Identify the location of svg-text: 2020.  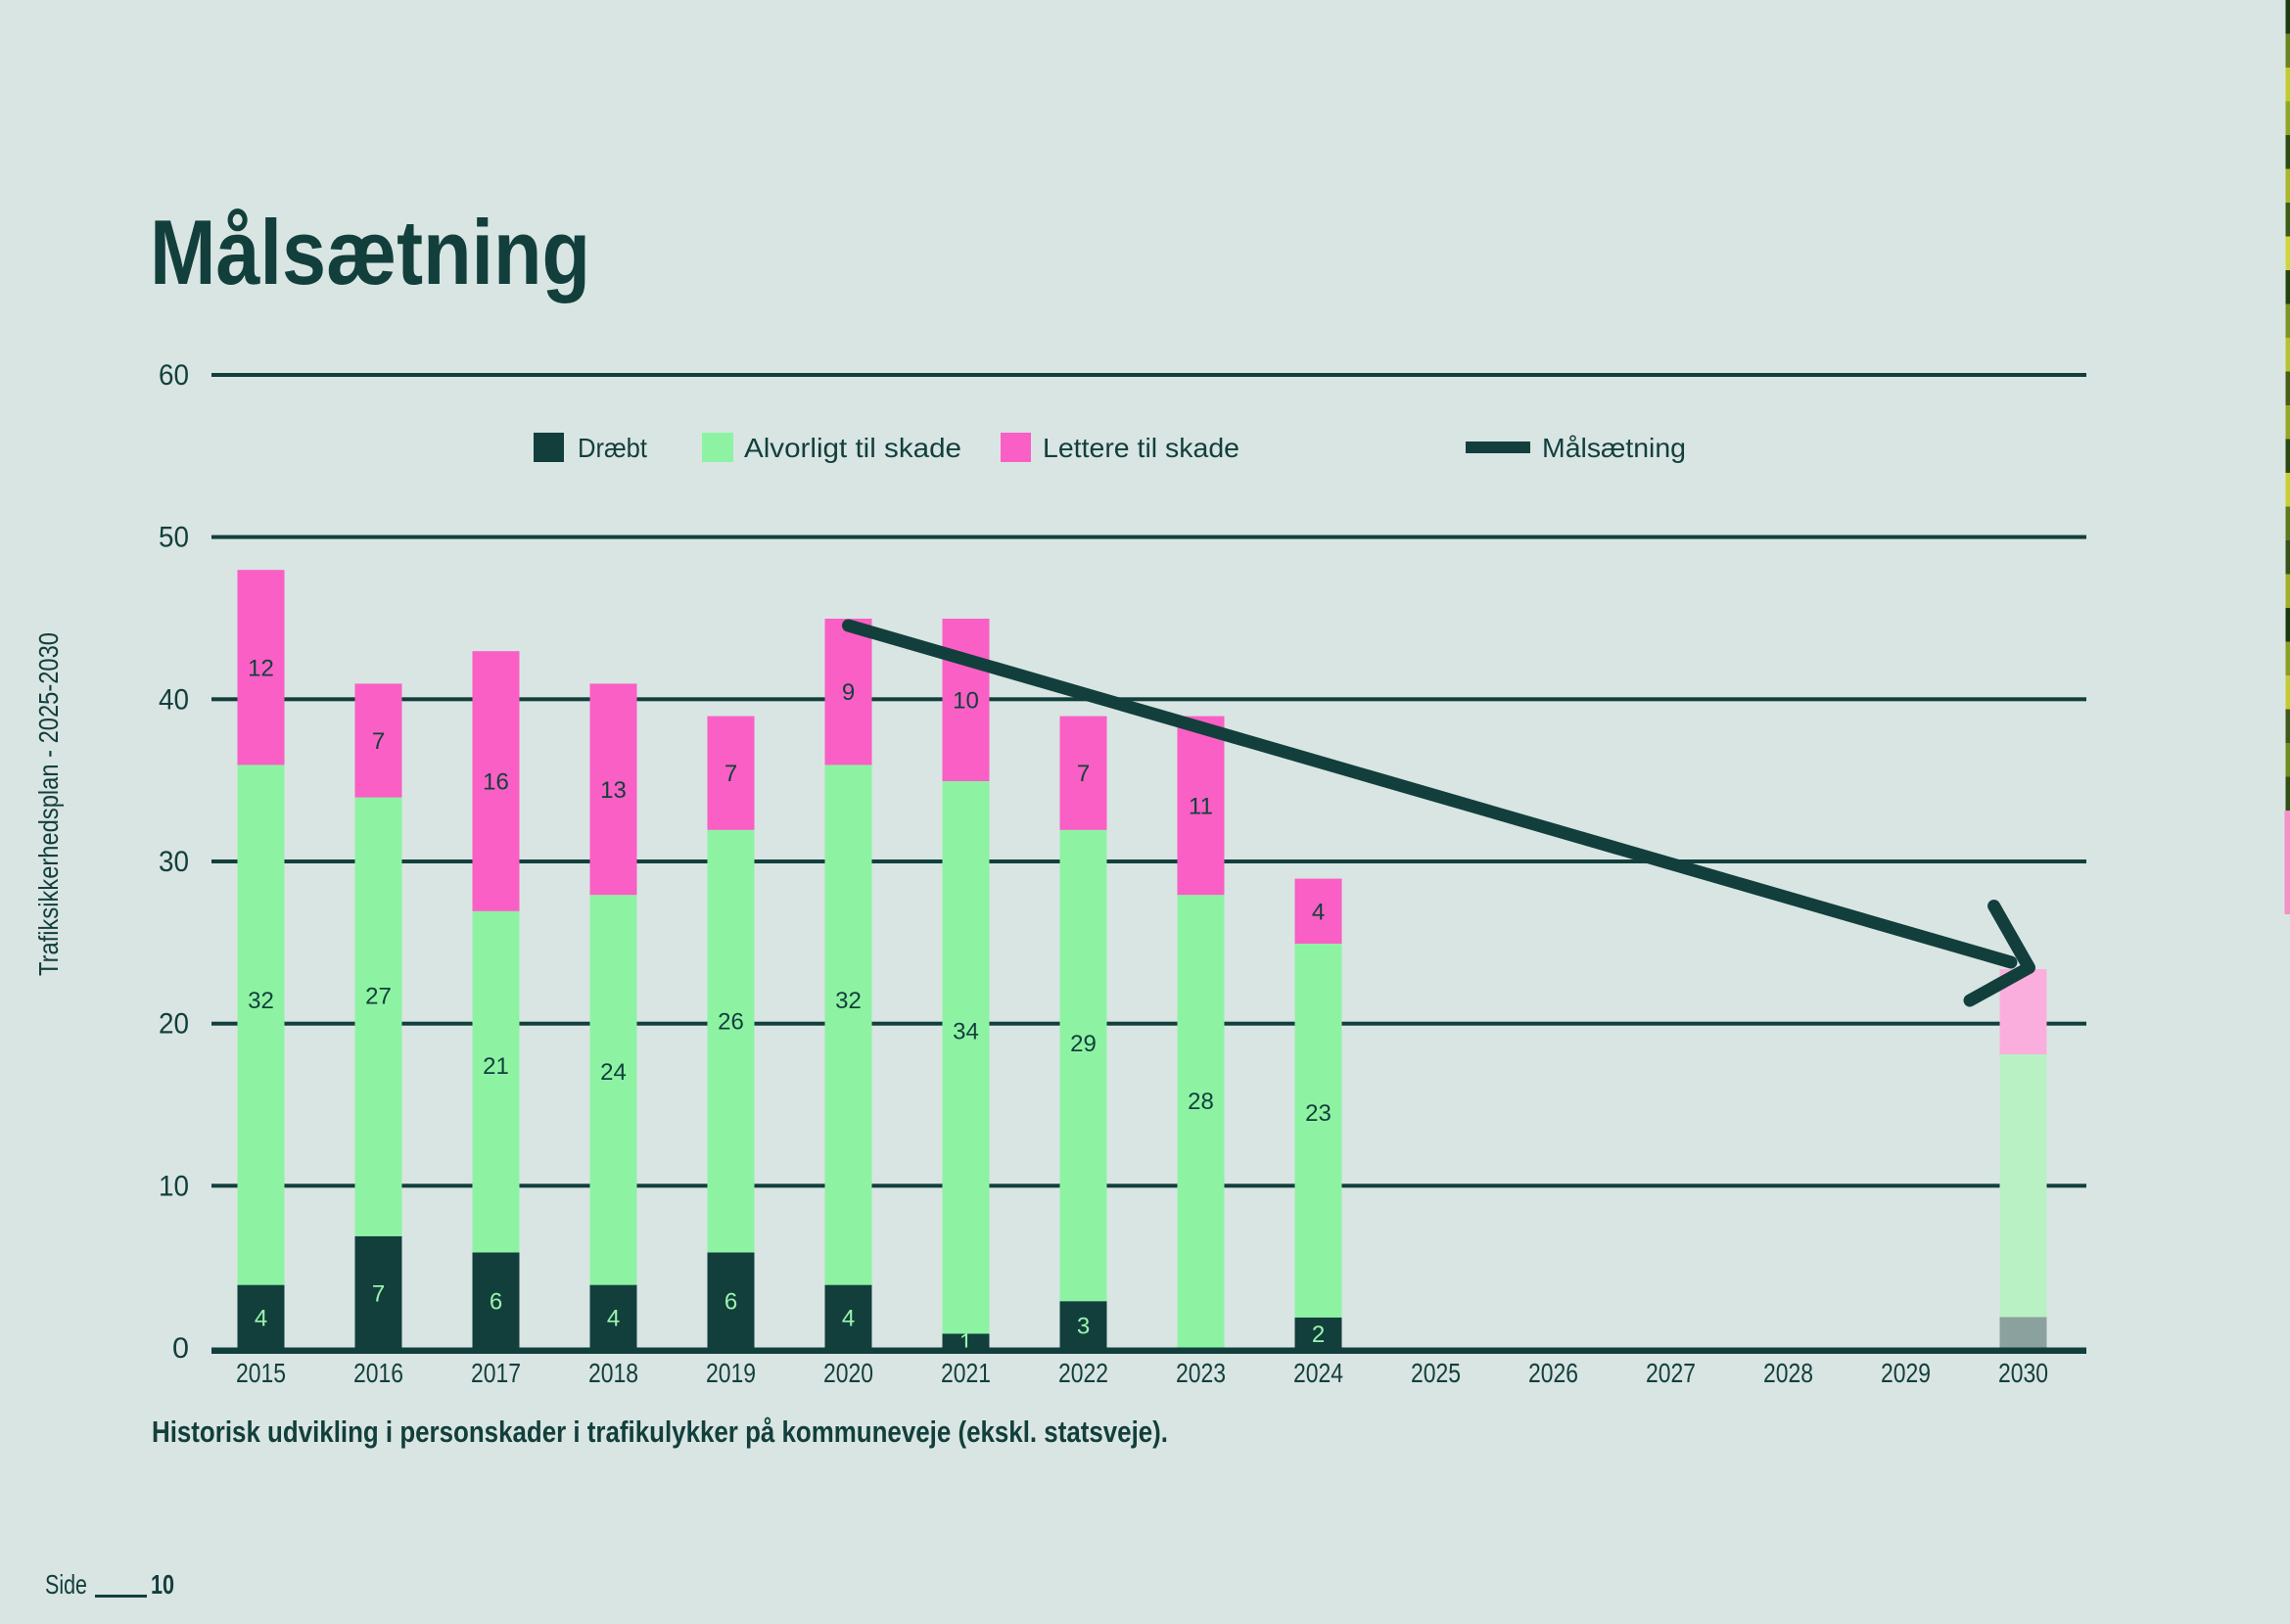
(848, 1373).